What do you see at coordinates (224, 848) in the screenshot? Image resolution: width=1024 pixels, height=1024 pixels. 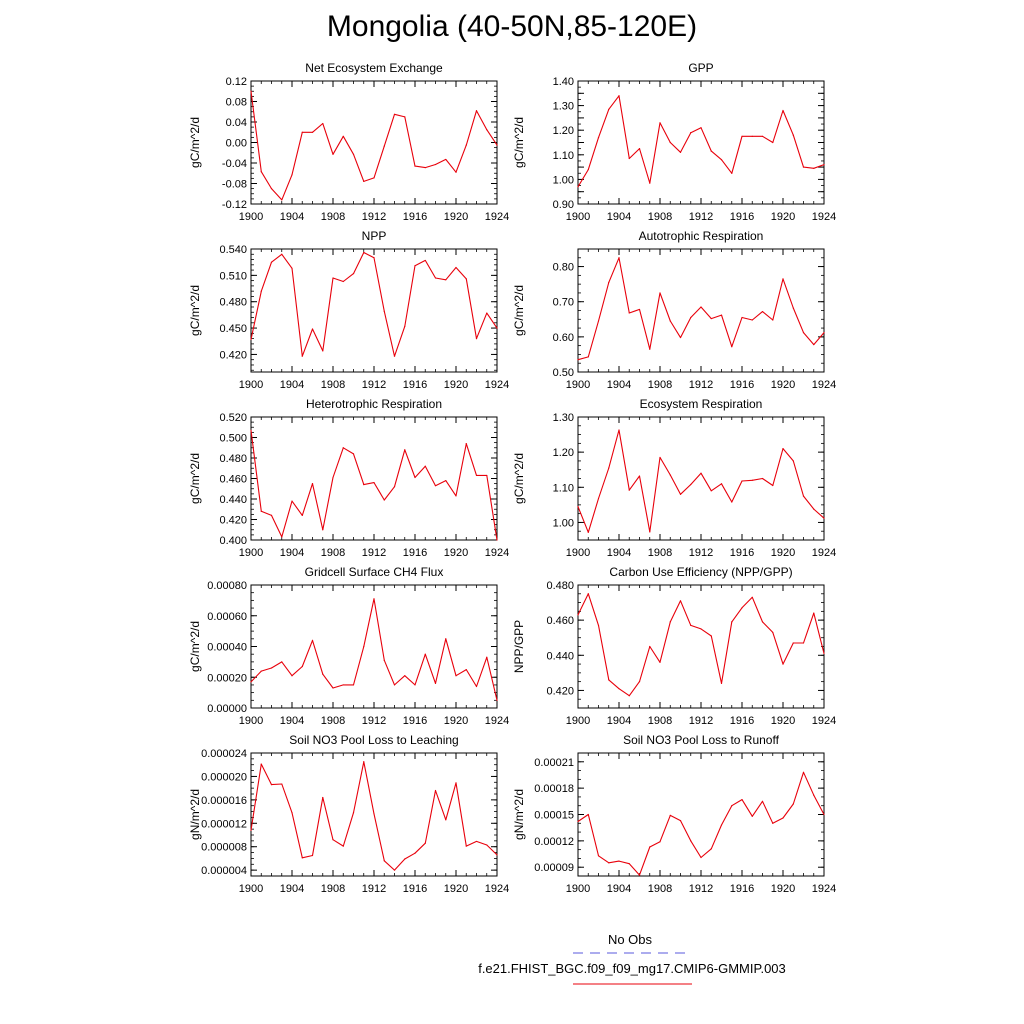 I see `y-tick-label: 0.000008` at bounding box center [224, 848].